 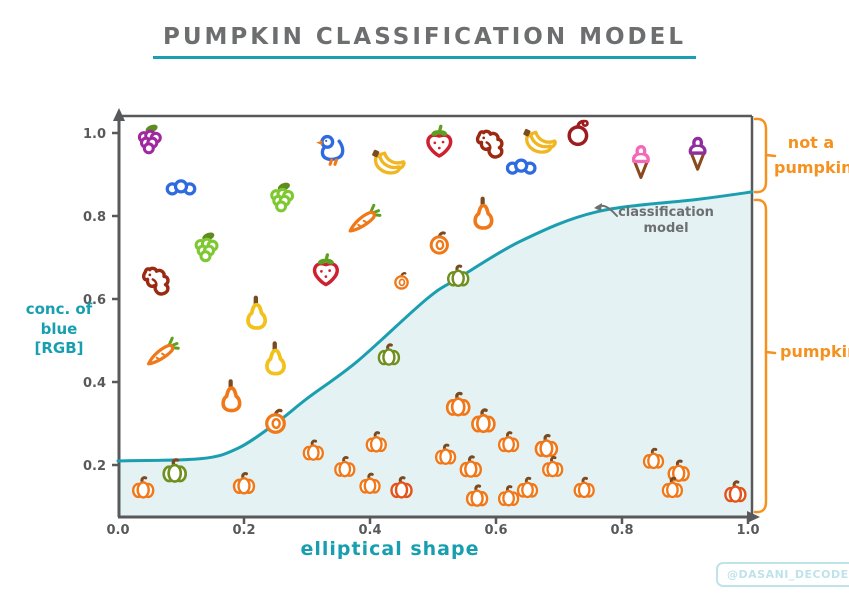 I want to click on bracket-pumpkin, so click(x=760, y=356).